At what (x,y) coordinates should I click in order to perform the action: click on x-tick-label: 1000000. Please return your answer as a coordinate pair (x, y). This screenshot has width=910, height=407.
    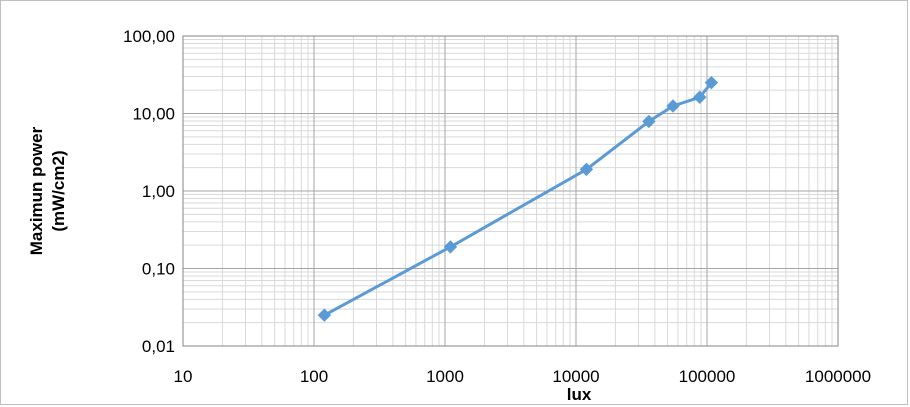
    Looking at the image, I should click on (838, 376).